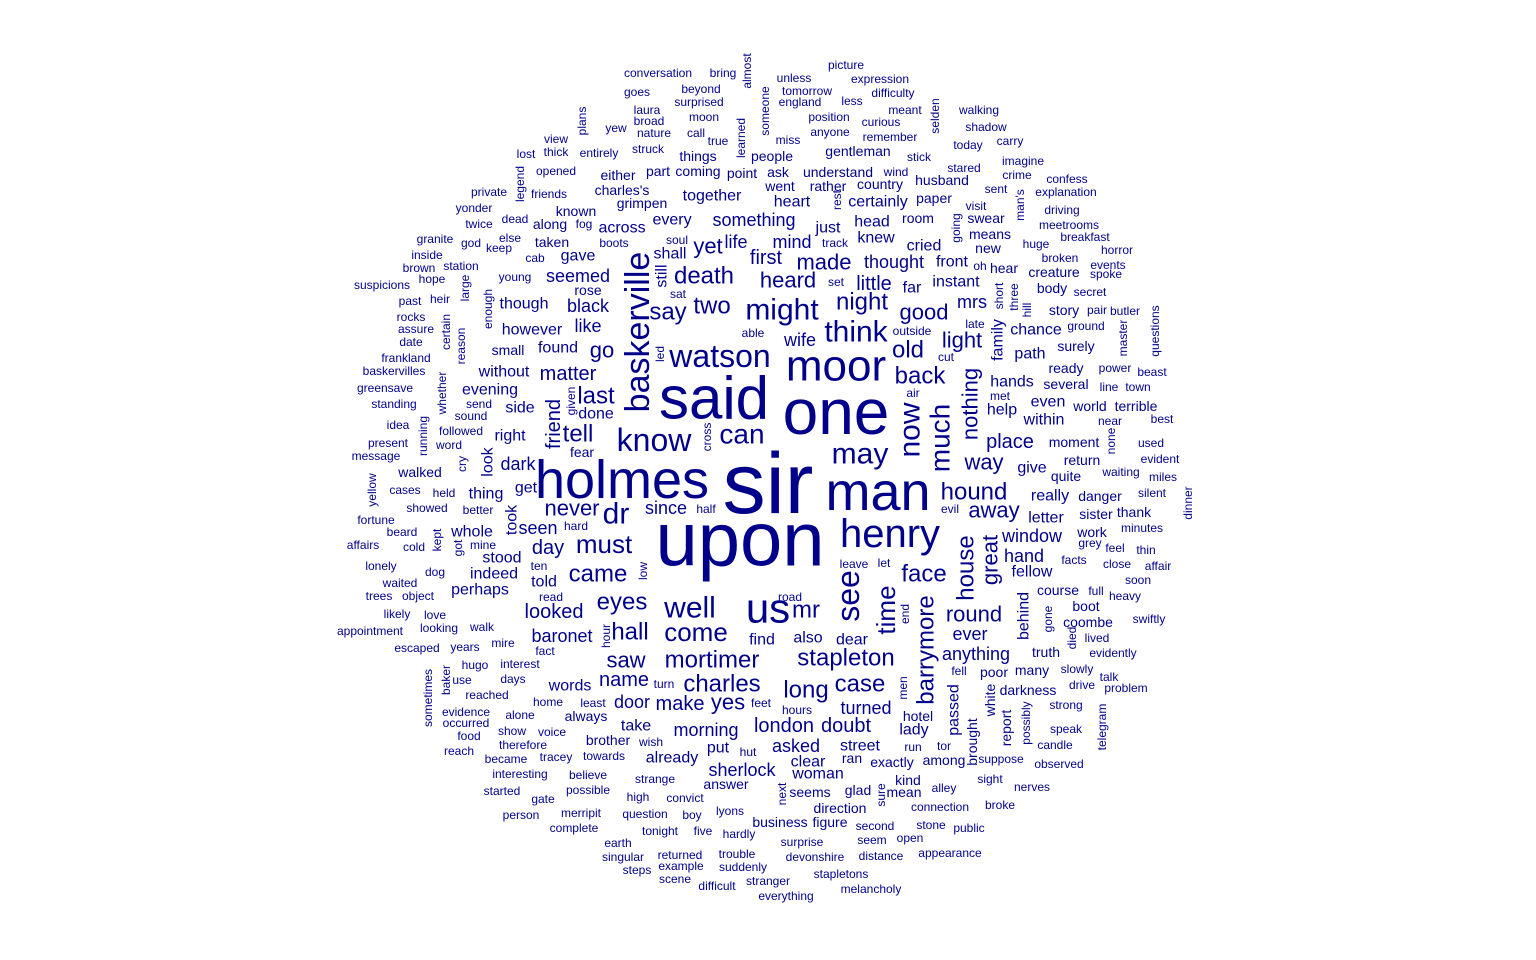 This screenshot has width=1536, height=960. I want to click on cloud-word: always, so click(586, 716).